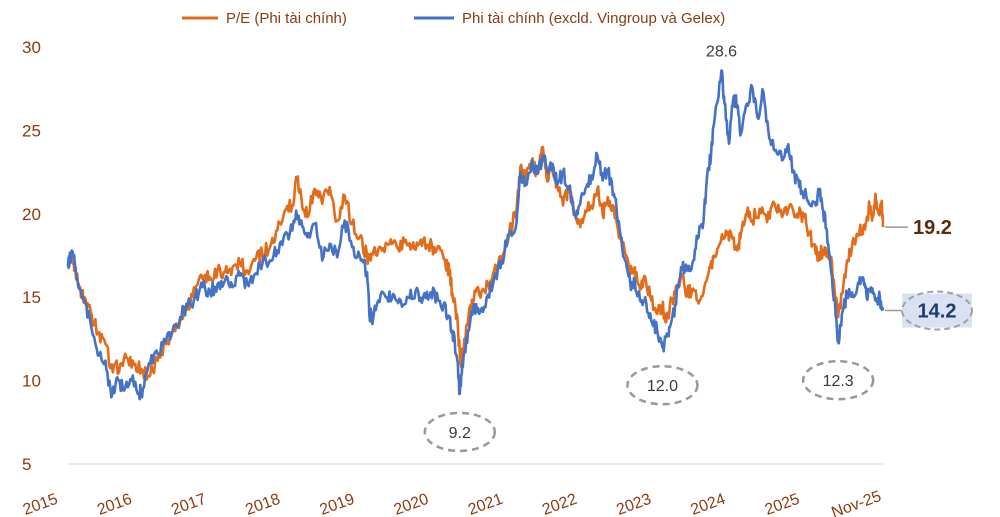 This screenshot has height=517, width=1000. Describe the element at coordinates (856, 502) in the screenshot. I see `x-tick-label: Nov-25` at that location.